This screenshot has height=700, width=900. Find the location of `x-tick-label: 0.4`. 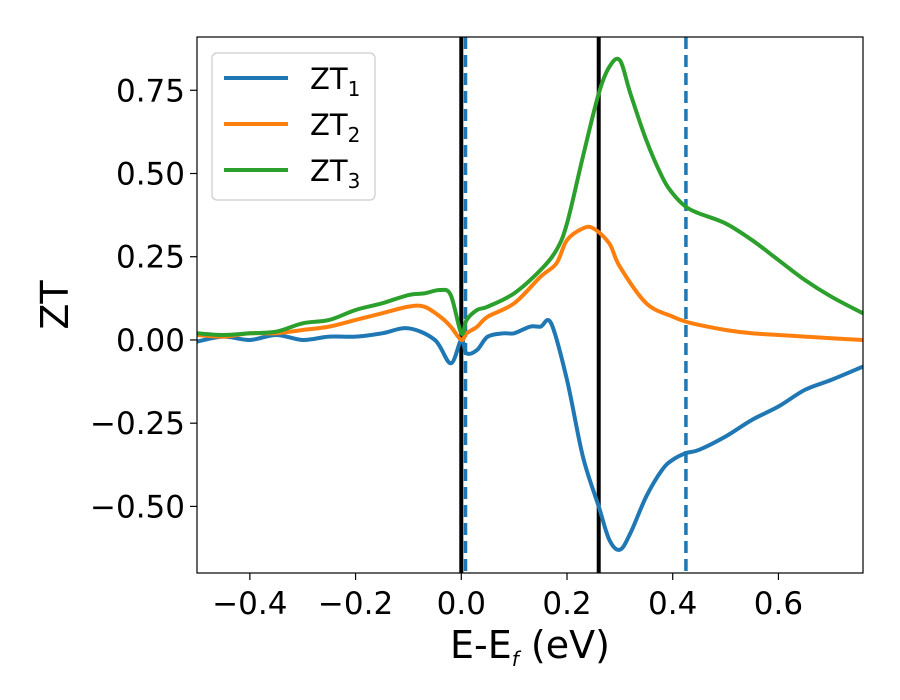

x-tick-label: 0.4 is located at coordinates (672, 604).